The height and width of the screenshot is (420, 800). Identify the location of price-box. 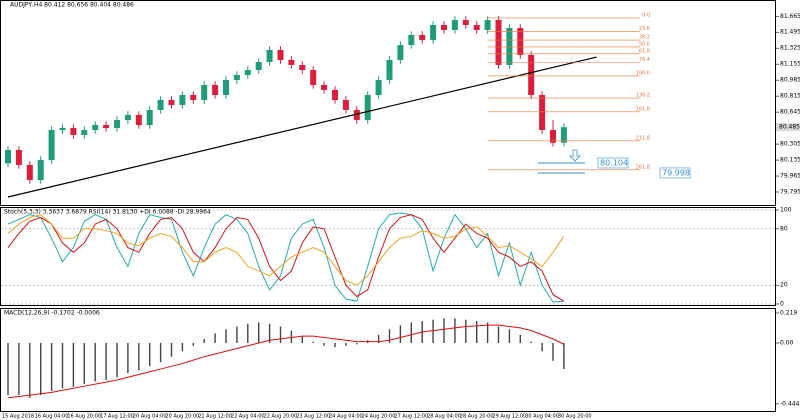
(613, 163).